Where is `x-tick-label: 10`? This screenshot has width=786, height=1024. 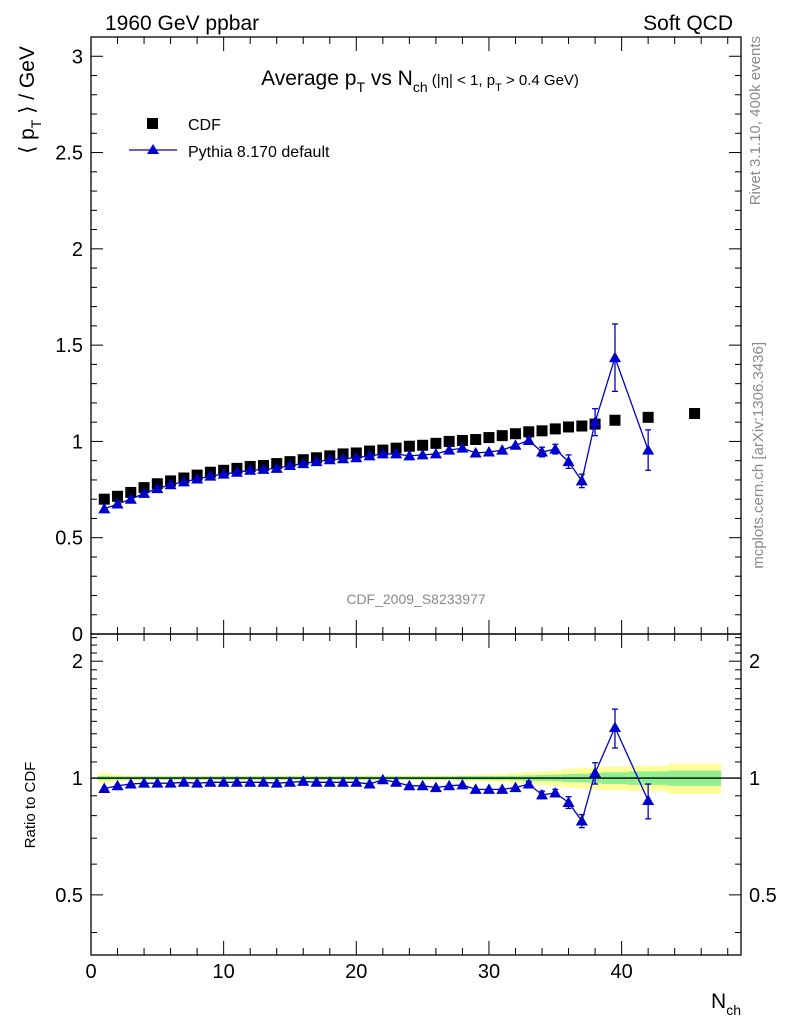 x-tick-label: 10 is located at coordinates (224, 972).